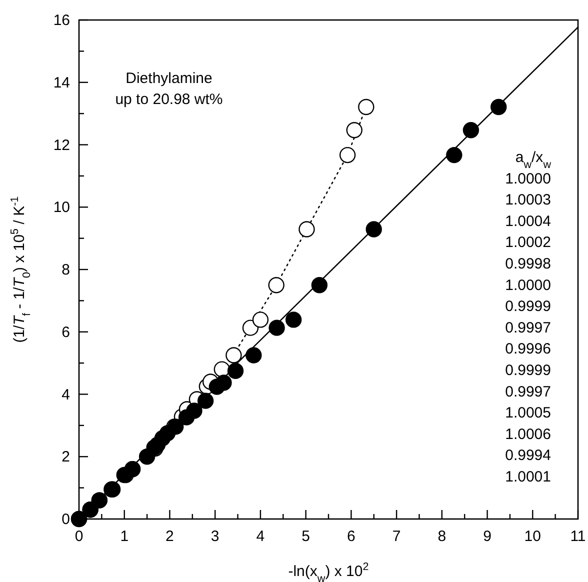  Describe the element at coordinates (528, 200) in the screenshot. I see `annotation: 1.0003` at that location.